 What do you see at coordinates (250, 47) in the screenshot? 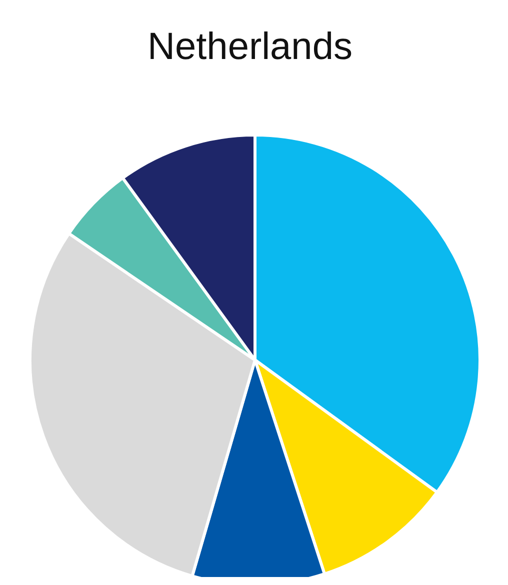
I see `chart-title: Netherlands` at bounding box center [250, 47].